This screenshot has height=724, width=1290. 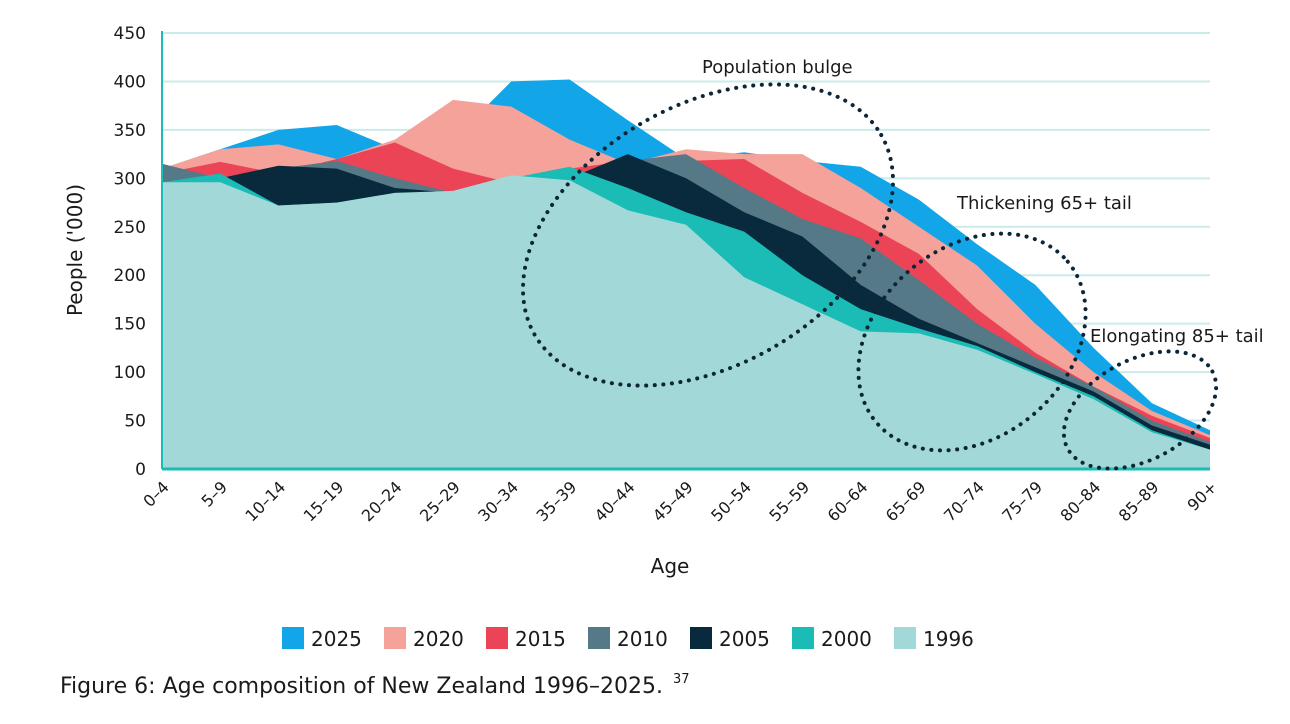 I want to click on x-tick-label: 55–59, so click(x=789, y=501).